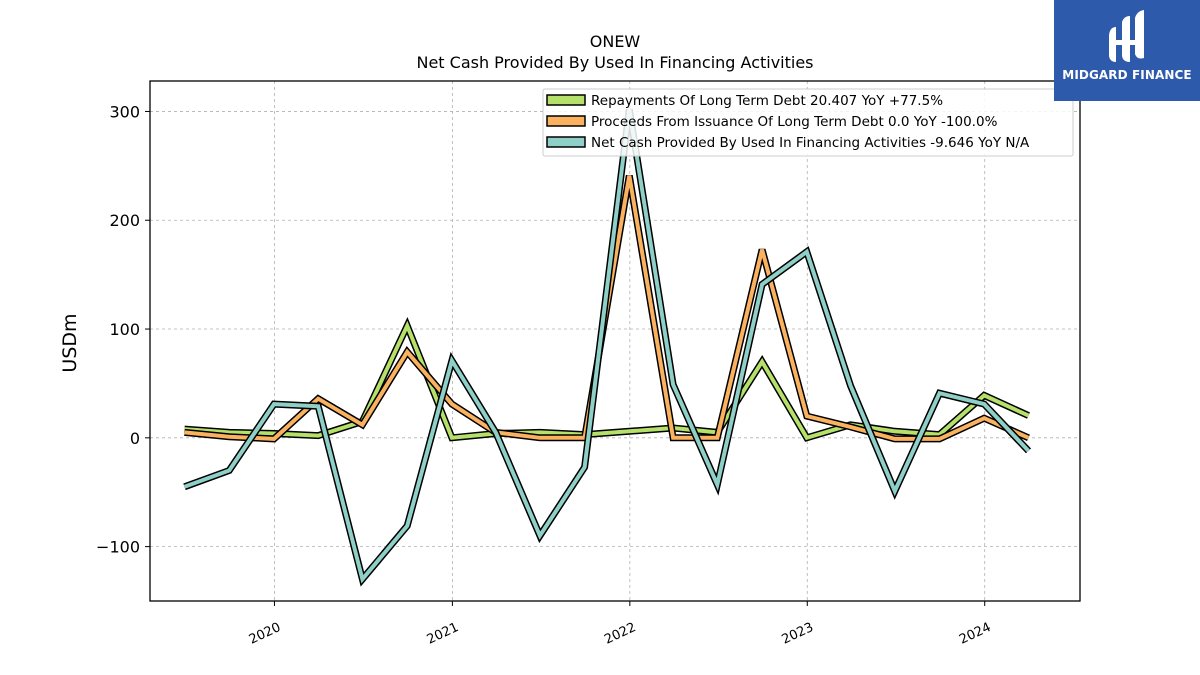 Image resolution: width=1200 pixels, height=675 pixels. I want to click on brand-mark-icon, so click(1126, 36).